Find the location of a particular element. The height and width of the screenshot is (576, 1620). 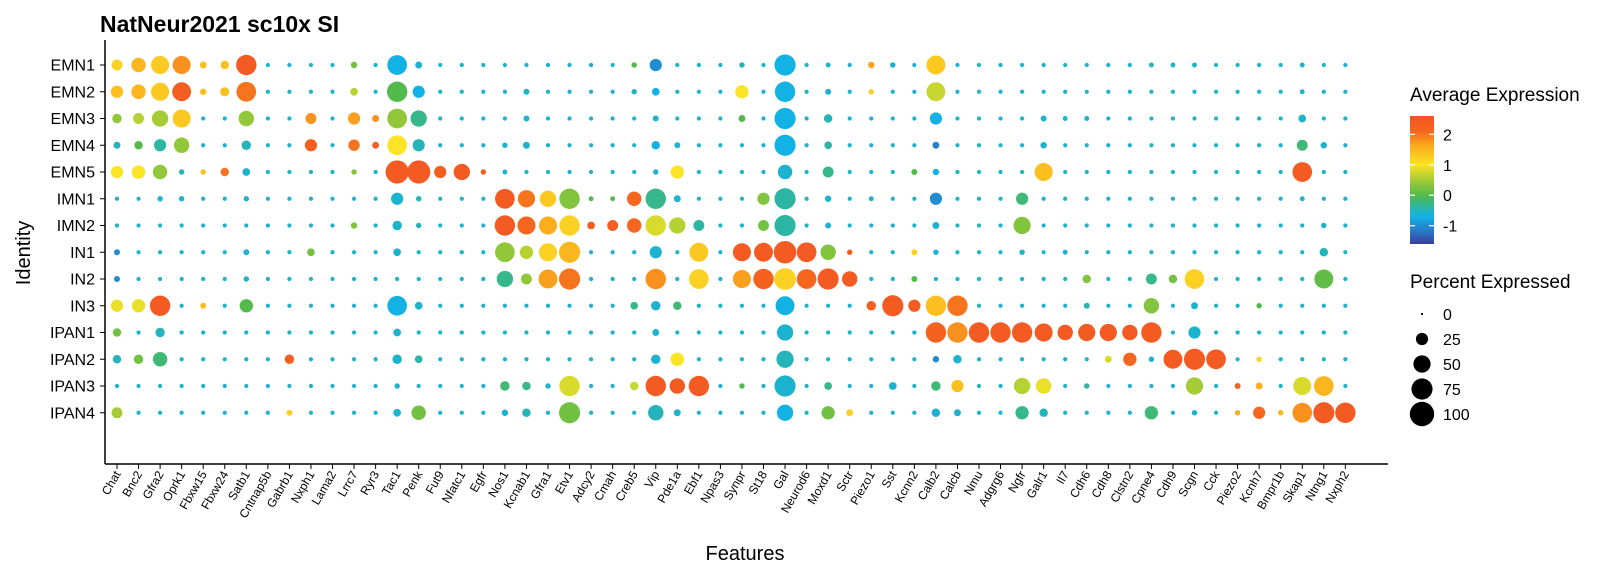

x-tick-label: Synpr is located at coordinates (735, 486).